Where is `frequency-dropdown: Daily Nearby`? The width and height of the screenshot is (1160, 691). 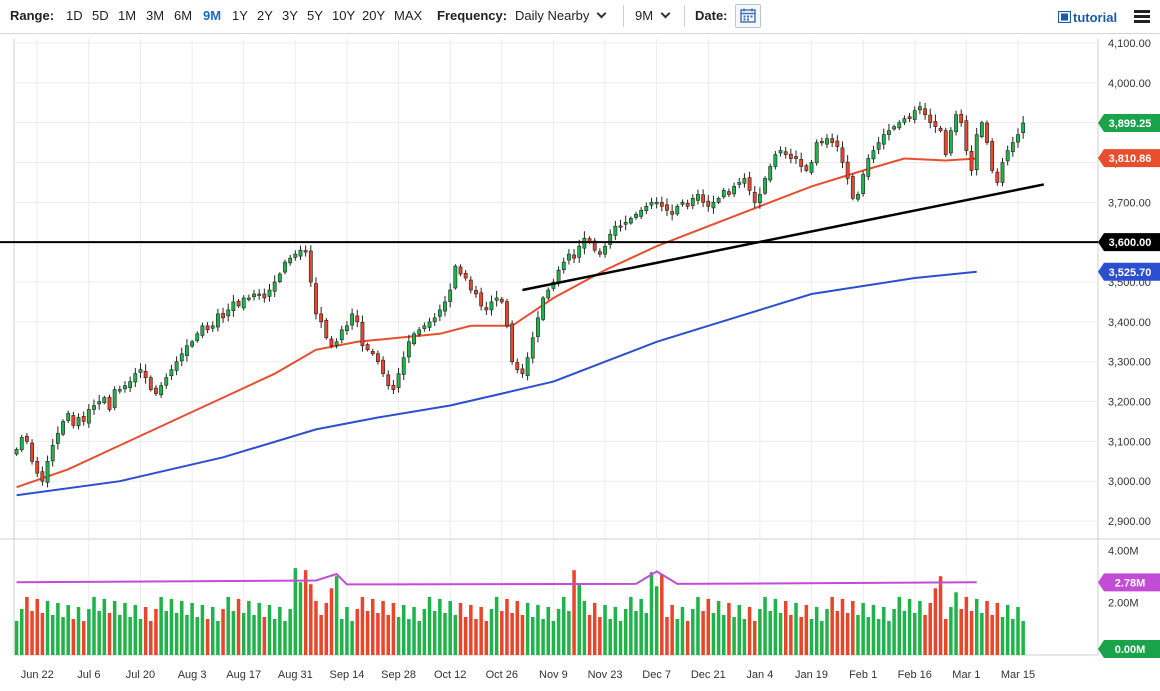 frequency-dropdown: Daily Nearby is located at coordinates (561, 16).